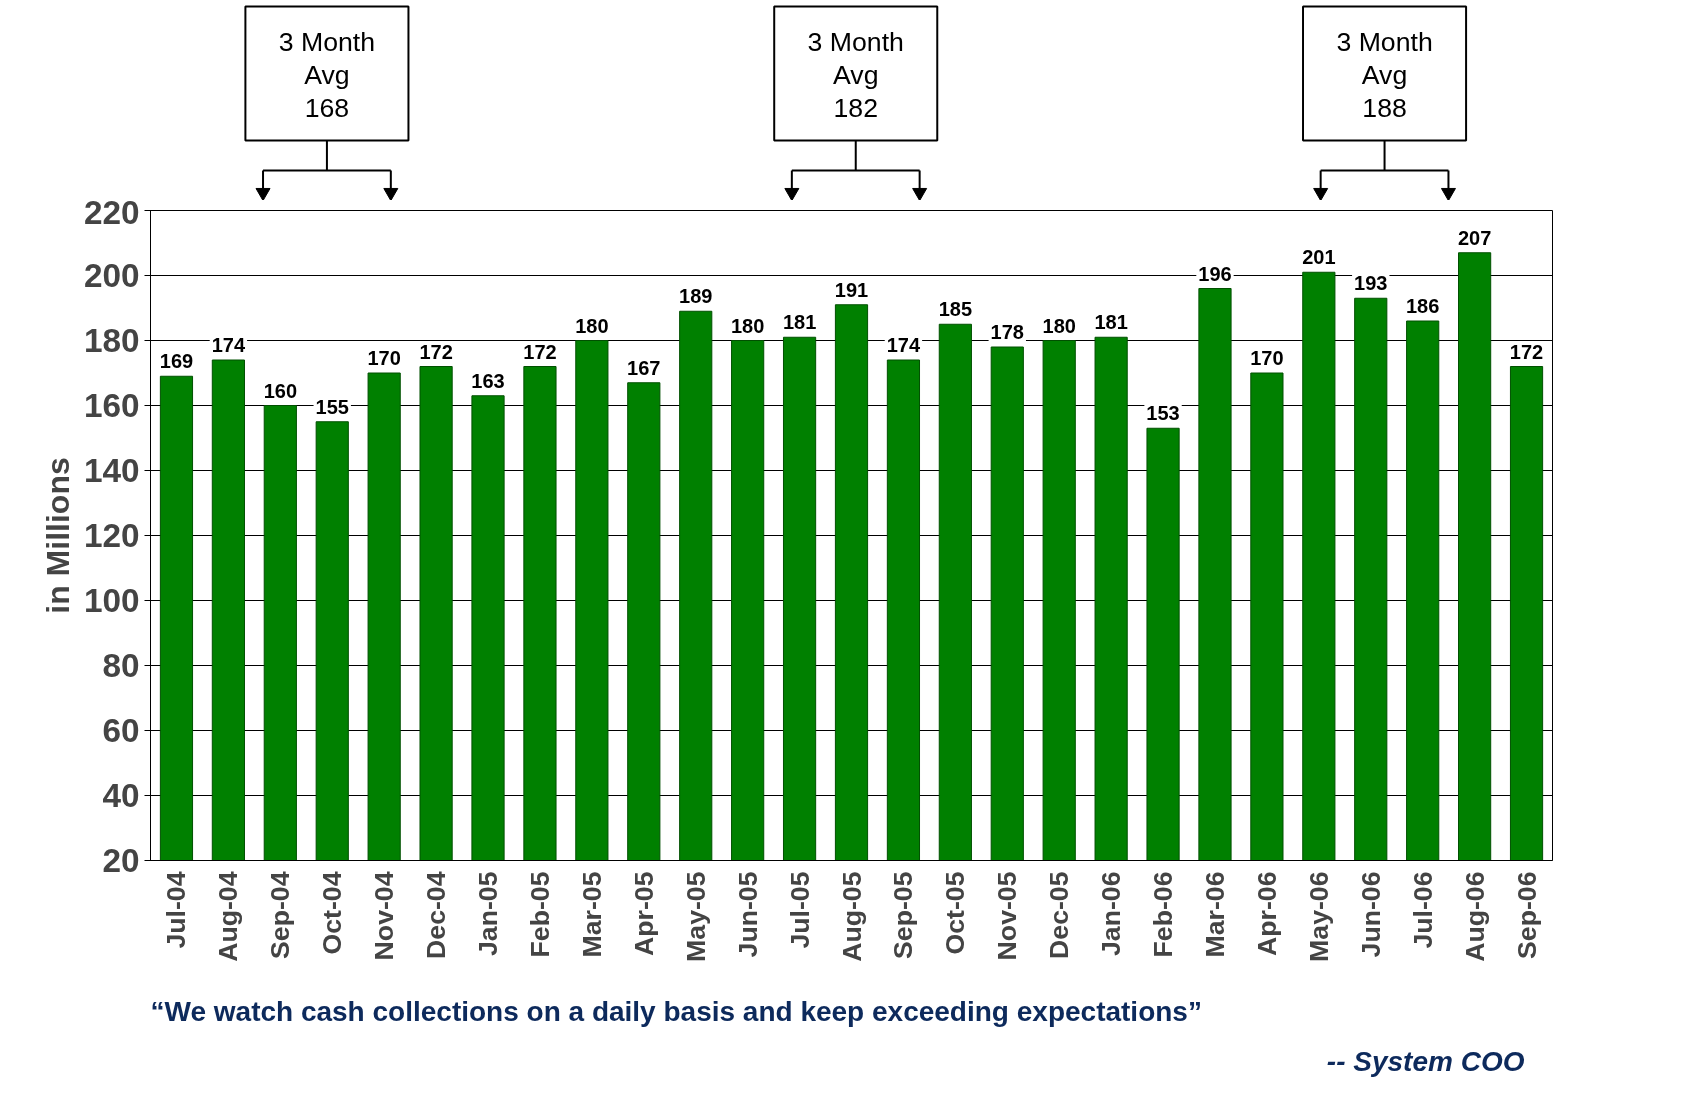 This screenshot has width=1692, height=1102. I want to click on x-tick-label: Sep-05, so click(903, 915).